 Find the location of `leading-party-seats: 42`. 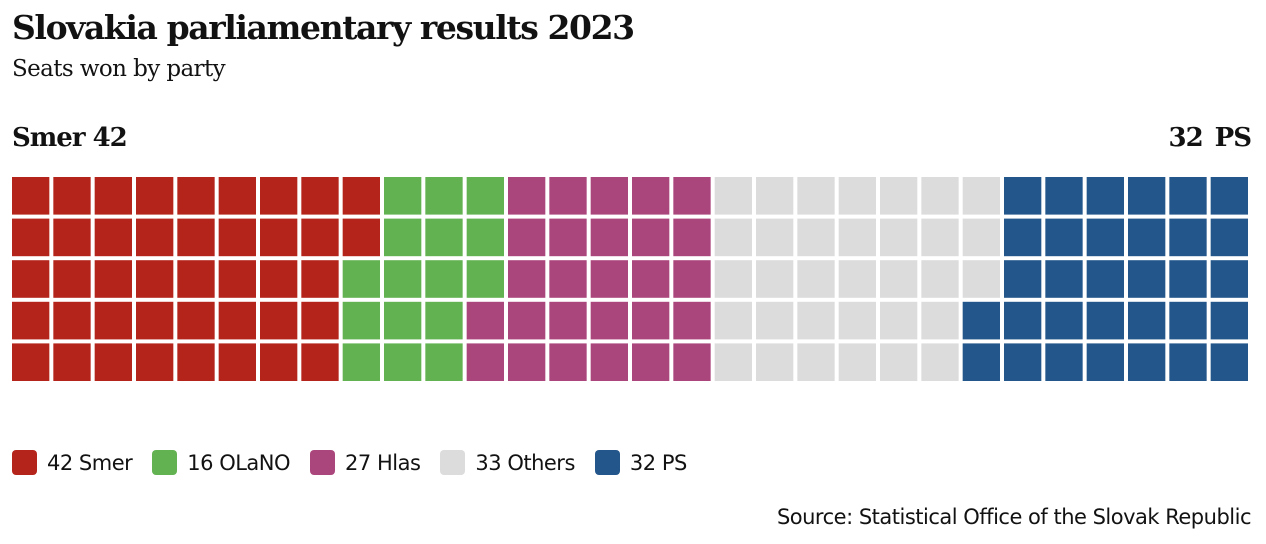

leading-party-seats: 42 is located at coordinates (110, 138).